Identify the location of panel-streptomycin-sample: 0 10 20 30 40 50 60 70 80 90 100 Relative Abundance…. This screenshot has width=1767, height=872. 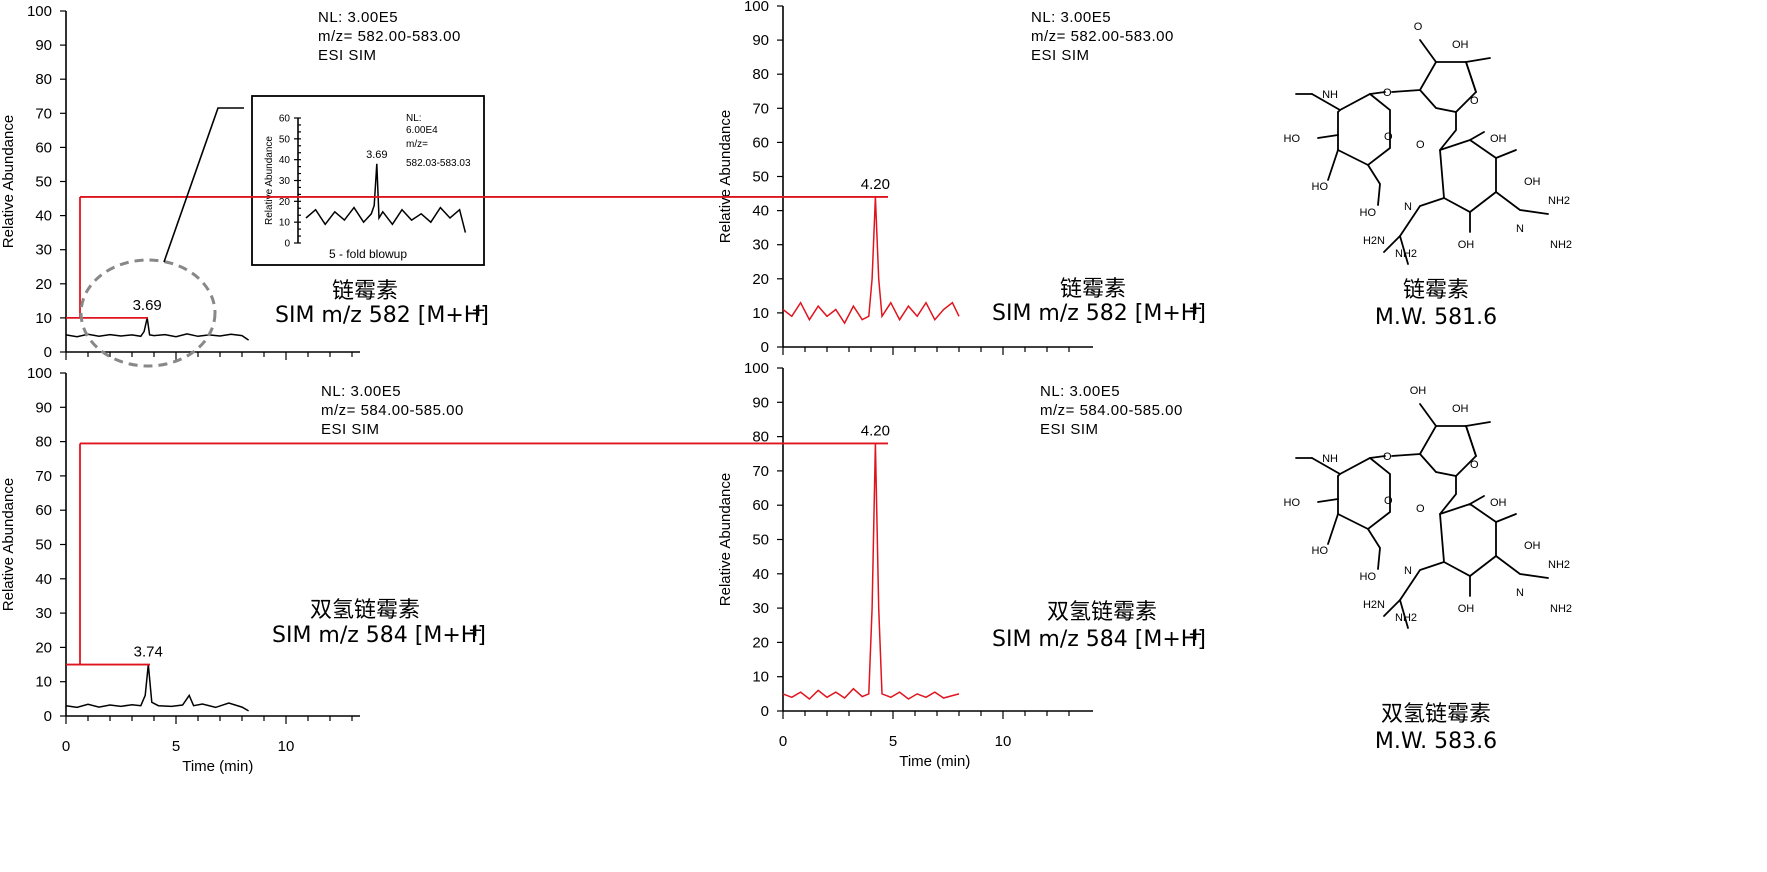
(961, 178).